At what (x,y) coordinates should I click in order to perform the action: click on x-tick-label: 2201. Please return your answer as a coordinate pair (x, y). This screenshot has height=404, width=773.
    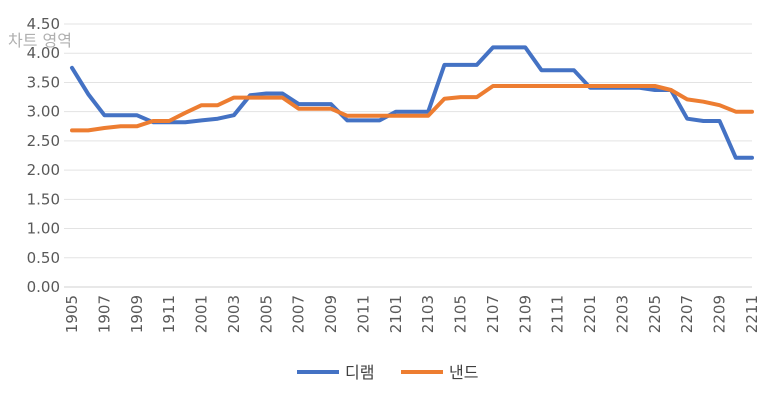
    Looking at the image, I should click on (590, 314).